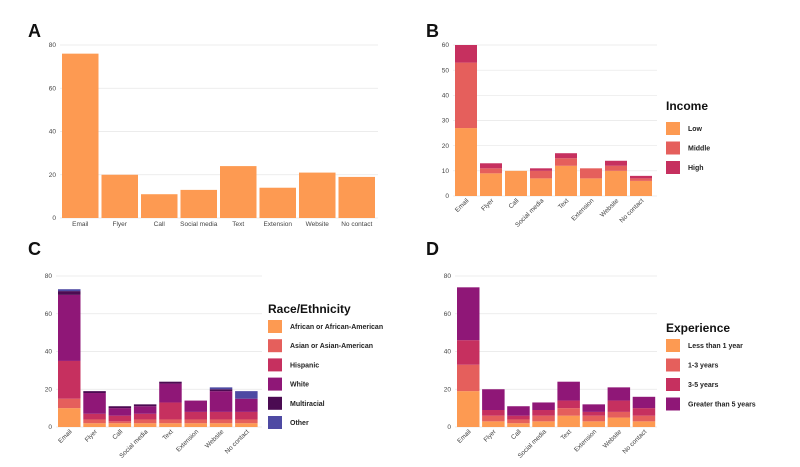 This screenshot has height=467, width=800. What do you see at coordinates (695, 129) in the screenshot?
I see `legend-label: Low` at bounding box center [695, 129].